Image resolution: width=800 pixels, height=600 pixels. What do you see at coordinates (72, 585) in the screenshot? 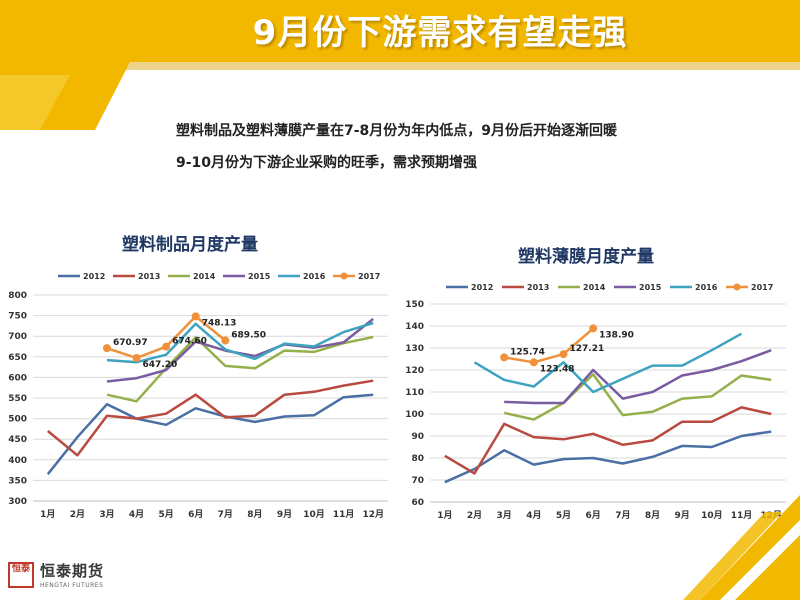
I see `logo-english: HENGTAI FUTURES` at bounding box center [72, 585].